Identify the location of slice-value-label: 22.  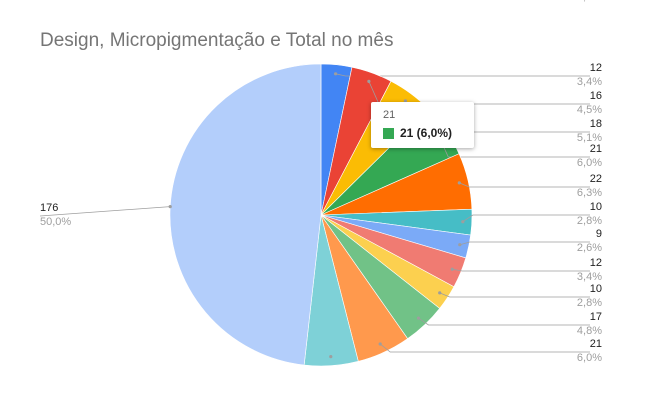
(596, 179).